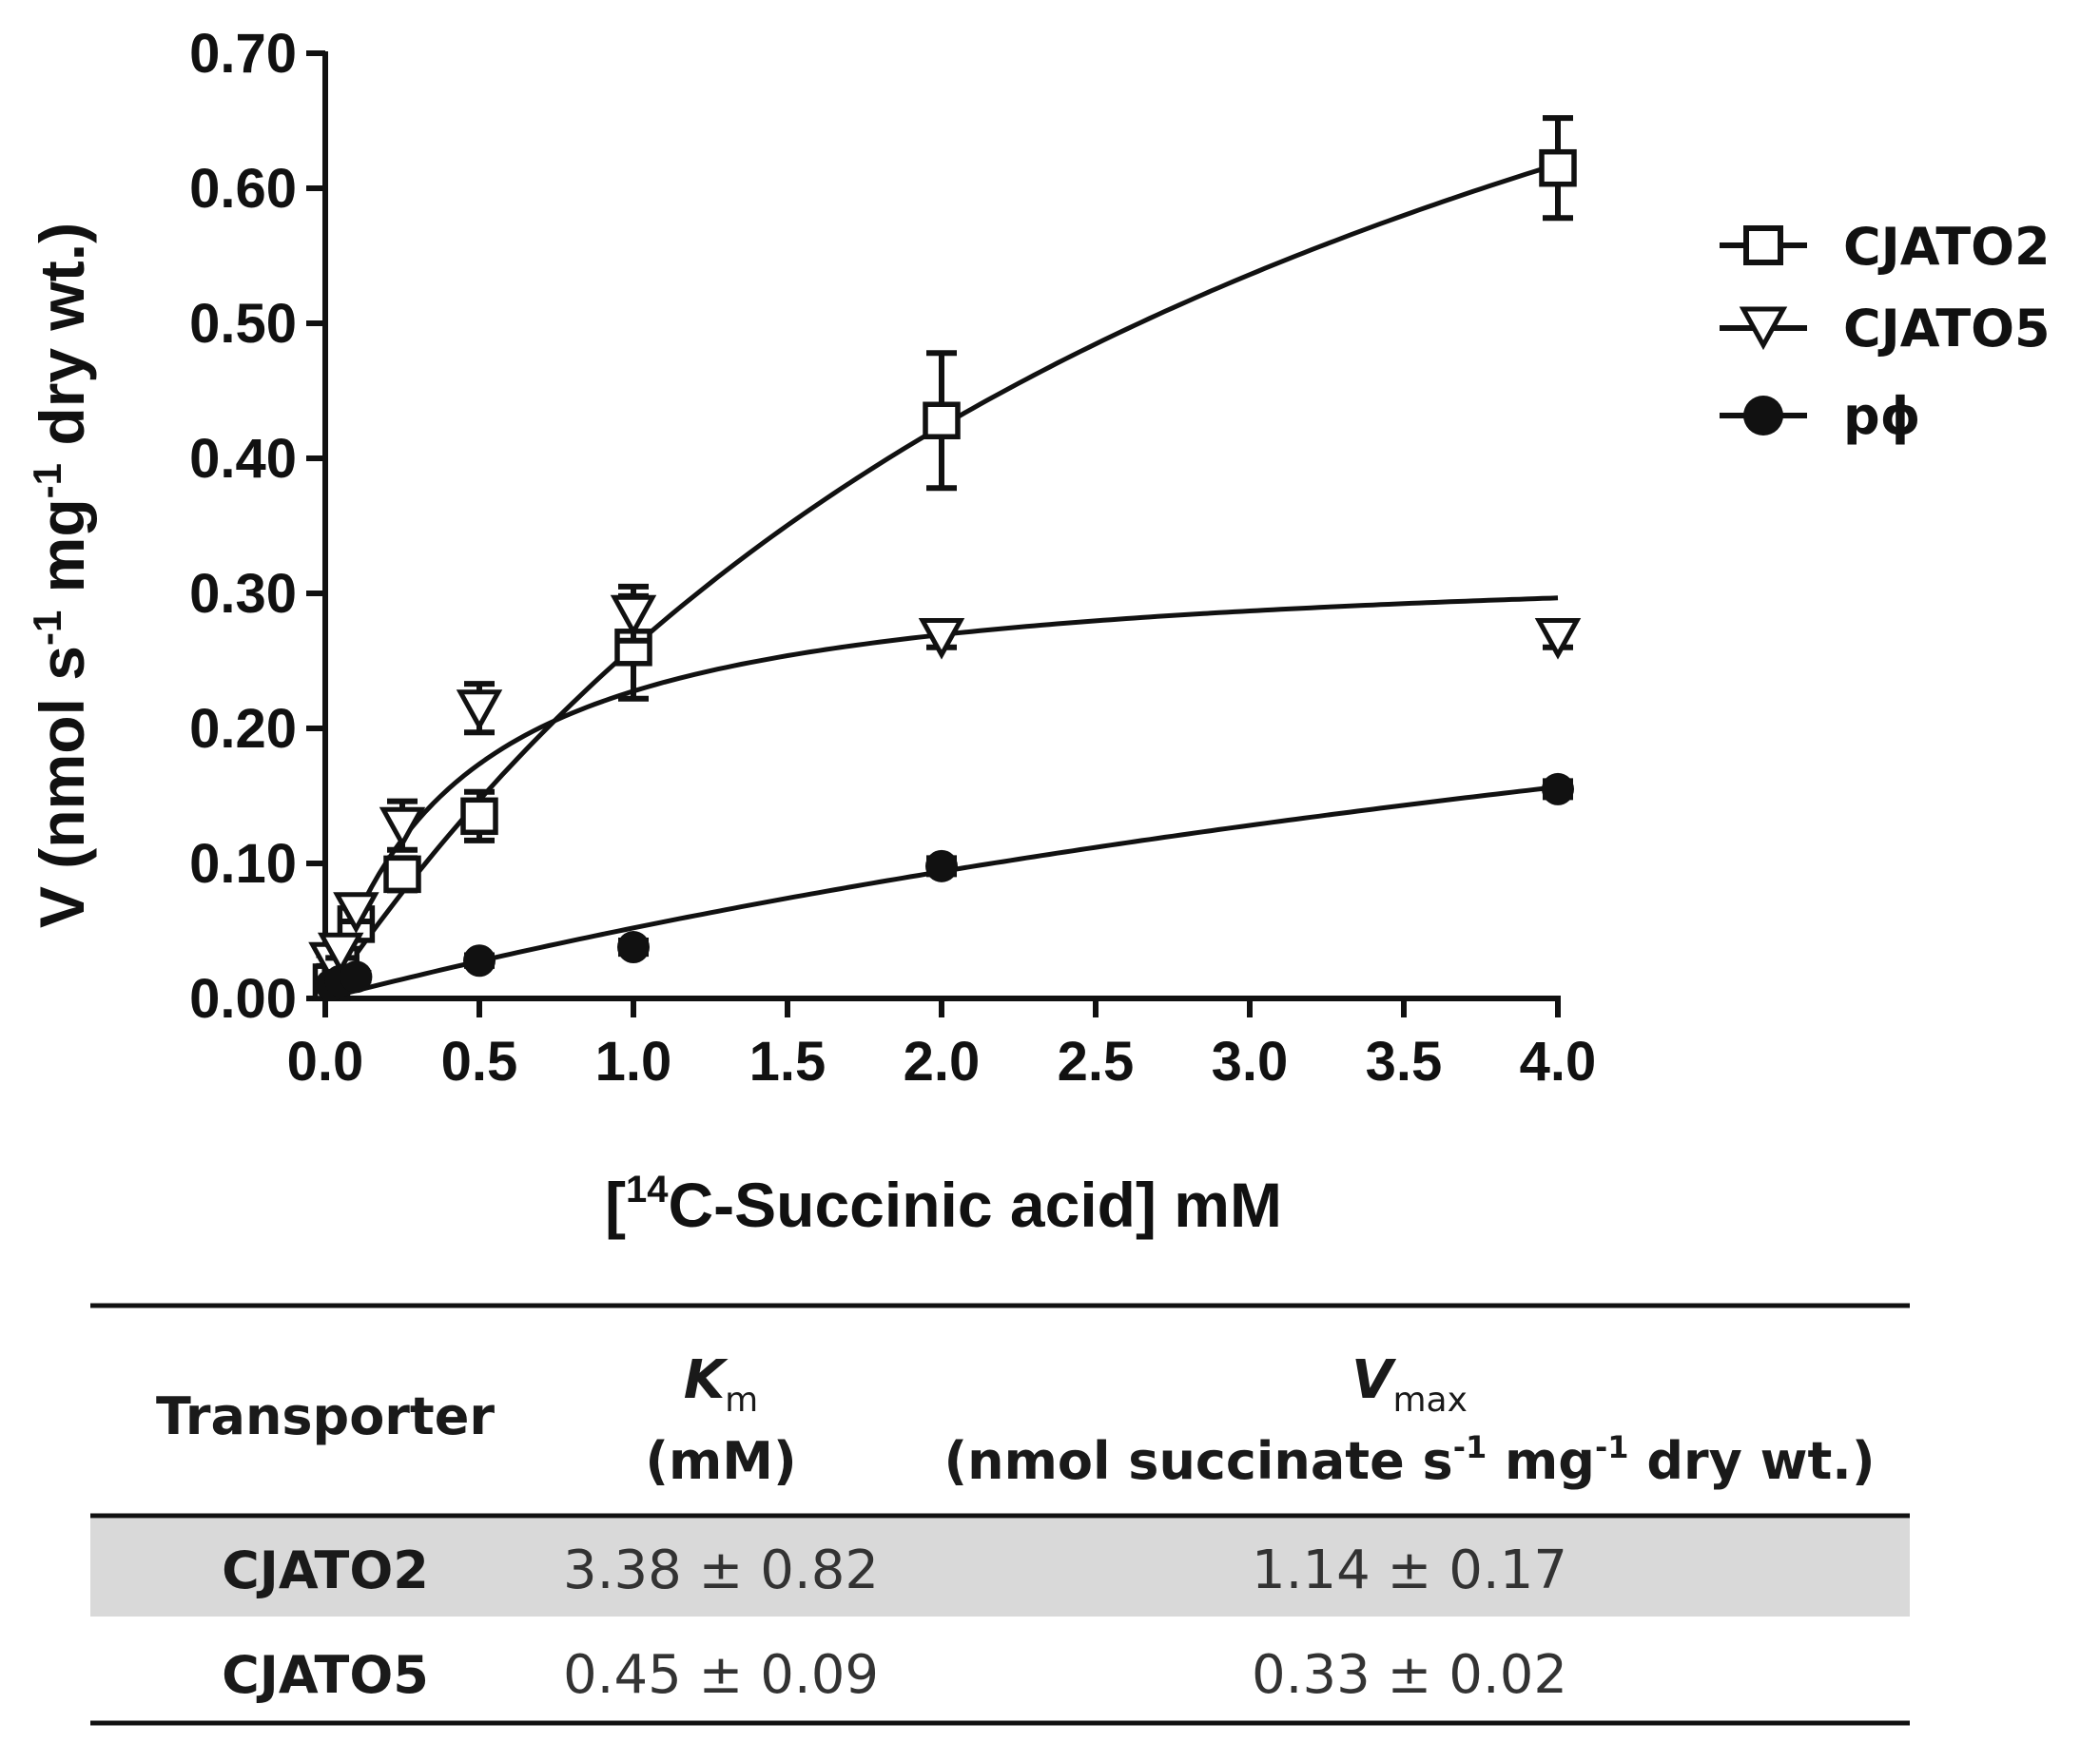  I want to click on legend-square-marker, so click(1763, 245).